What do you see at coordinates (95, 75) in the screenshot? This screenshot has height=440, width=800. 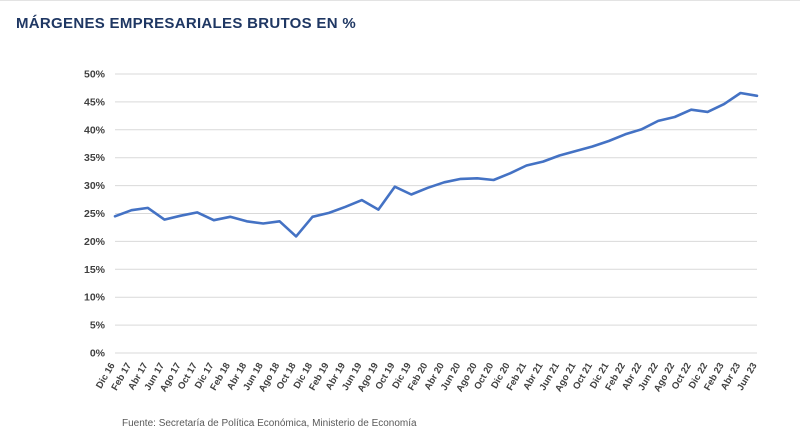 I see `svg-text: 50%` at bounding box center [95, 75].